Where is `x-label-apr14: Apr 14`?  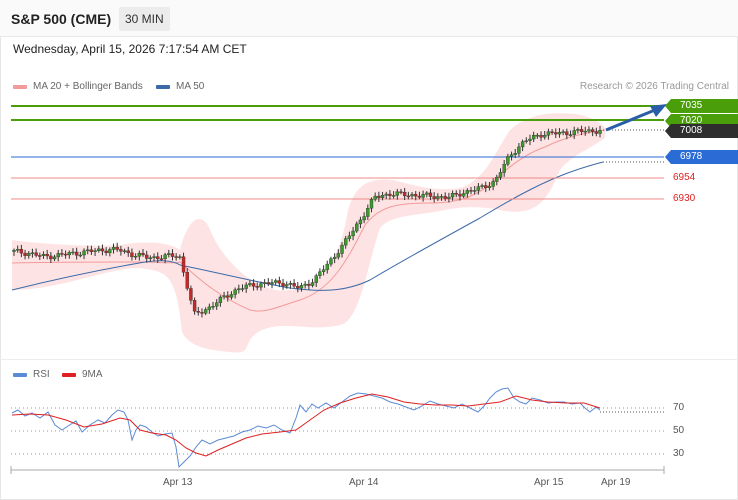
x-label-apr14: Apr 14 is located at coordinates (364, 482).